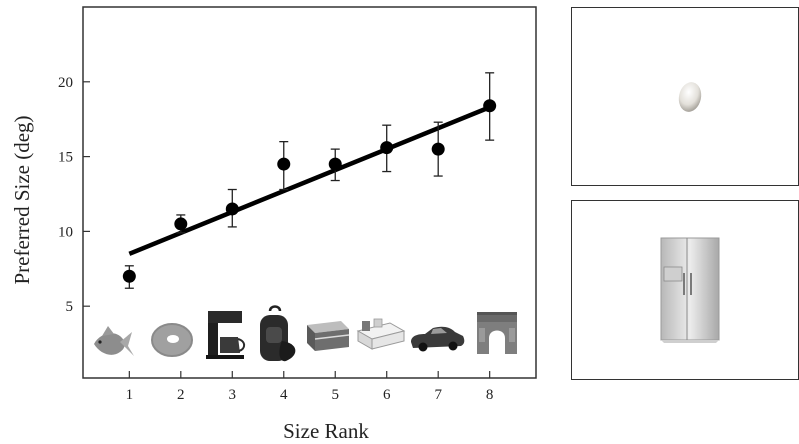 The width and height of the screenshot is (799, 444). I want to click on stimulus-panel-refrigerator, so click(685, 290).